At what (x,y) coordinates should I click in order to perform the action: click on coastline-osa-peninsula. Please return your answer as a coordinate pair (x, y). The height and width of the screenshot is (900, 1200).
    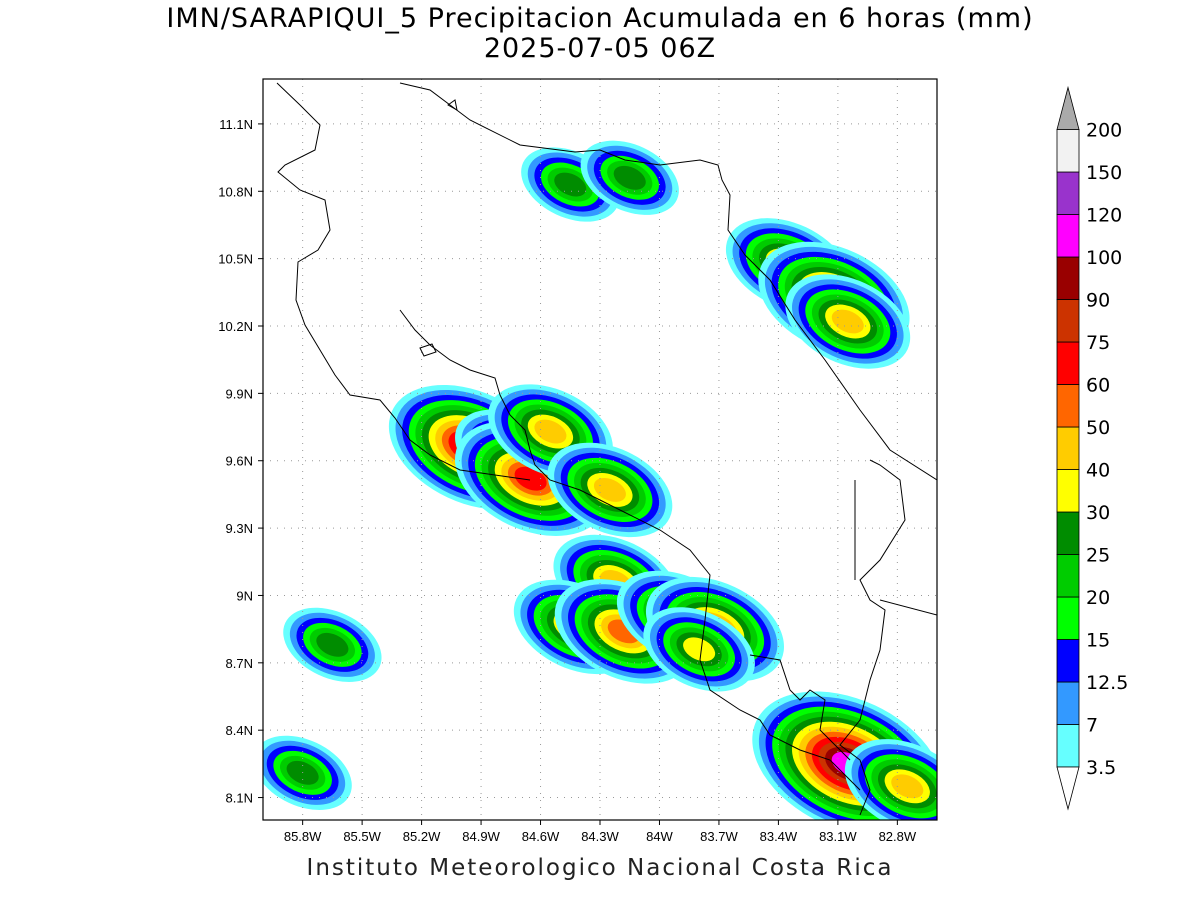
    Looking at the image, I should click on (800, 707).